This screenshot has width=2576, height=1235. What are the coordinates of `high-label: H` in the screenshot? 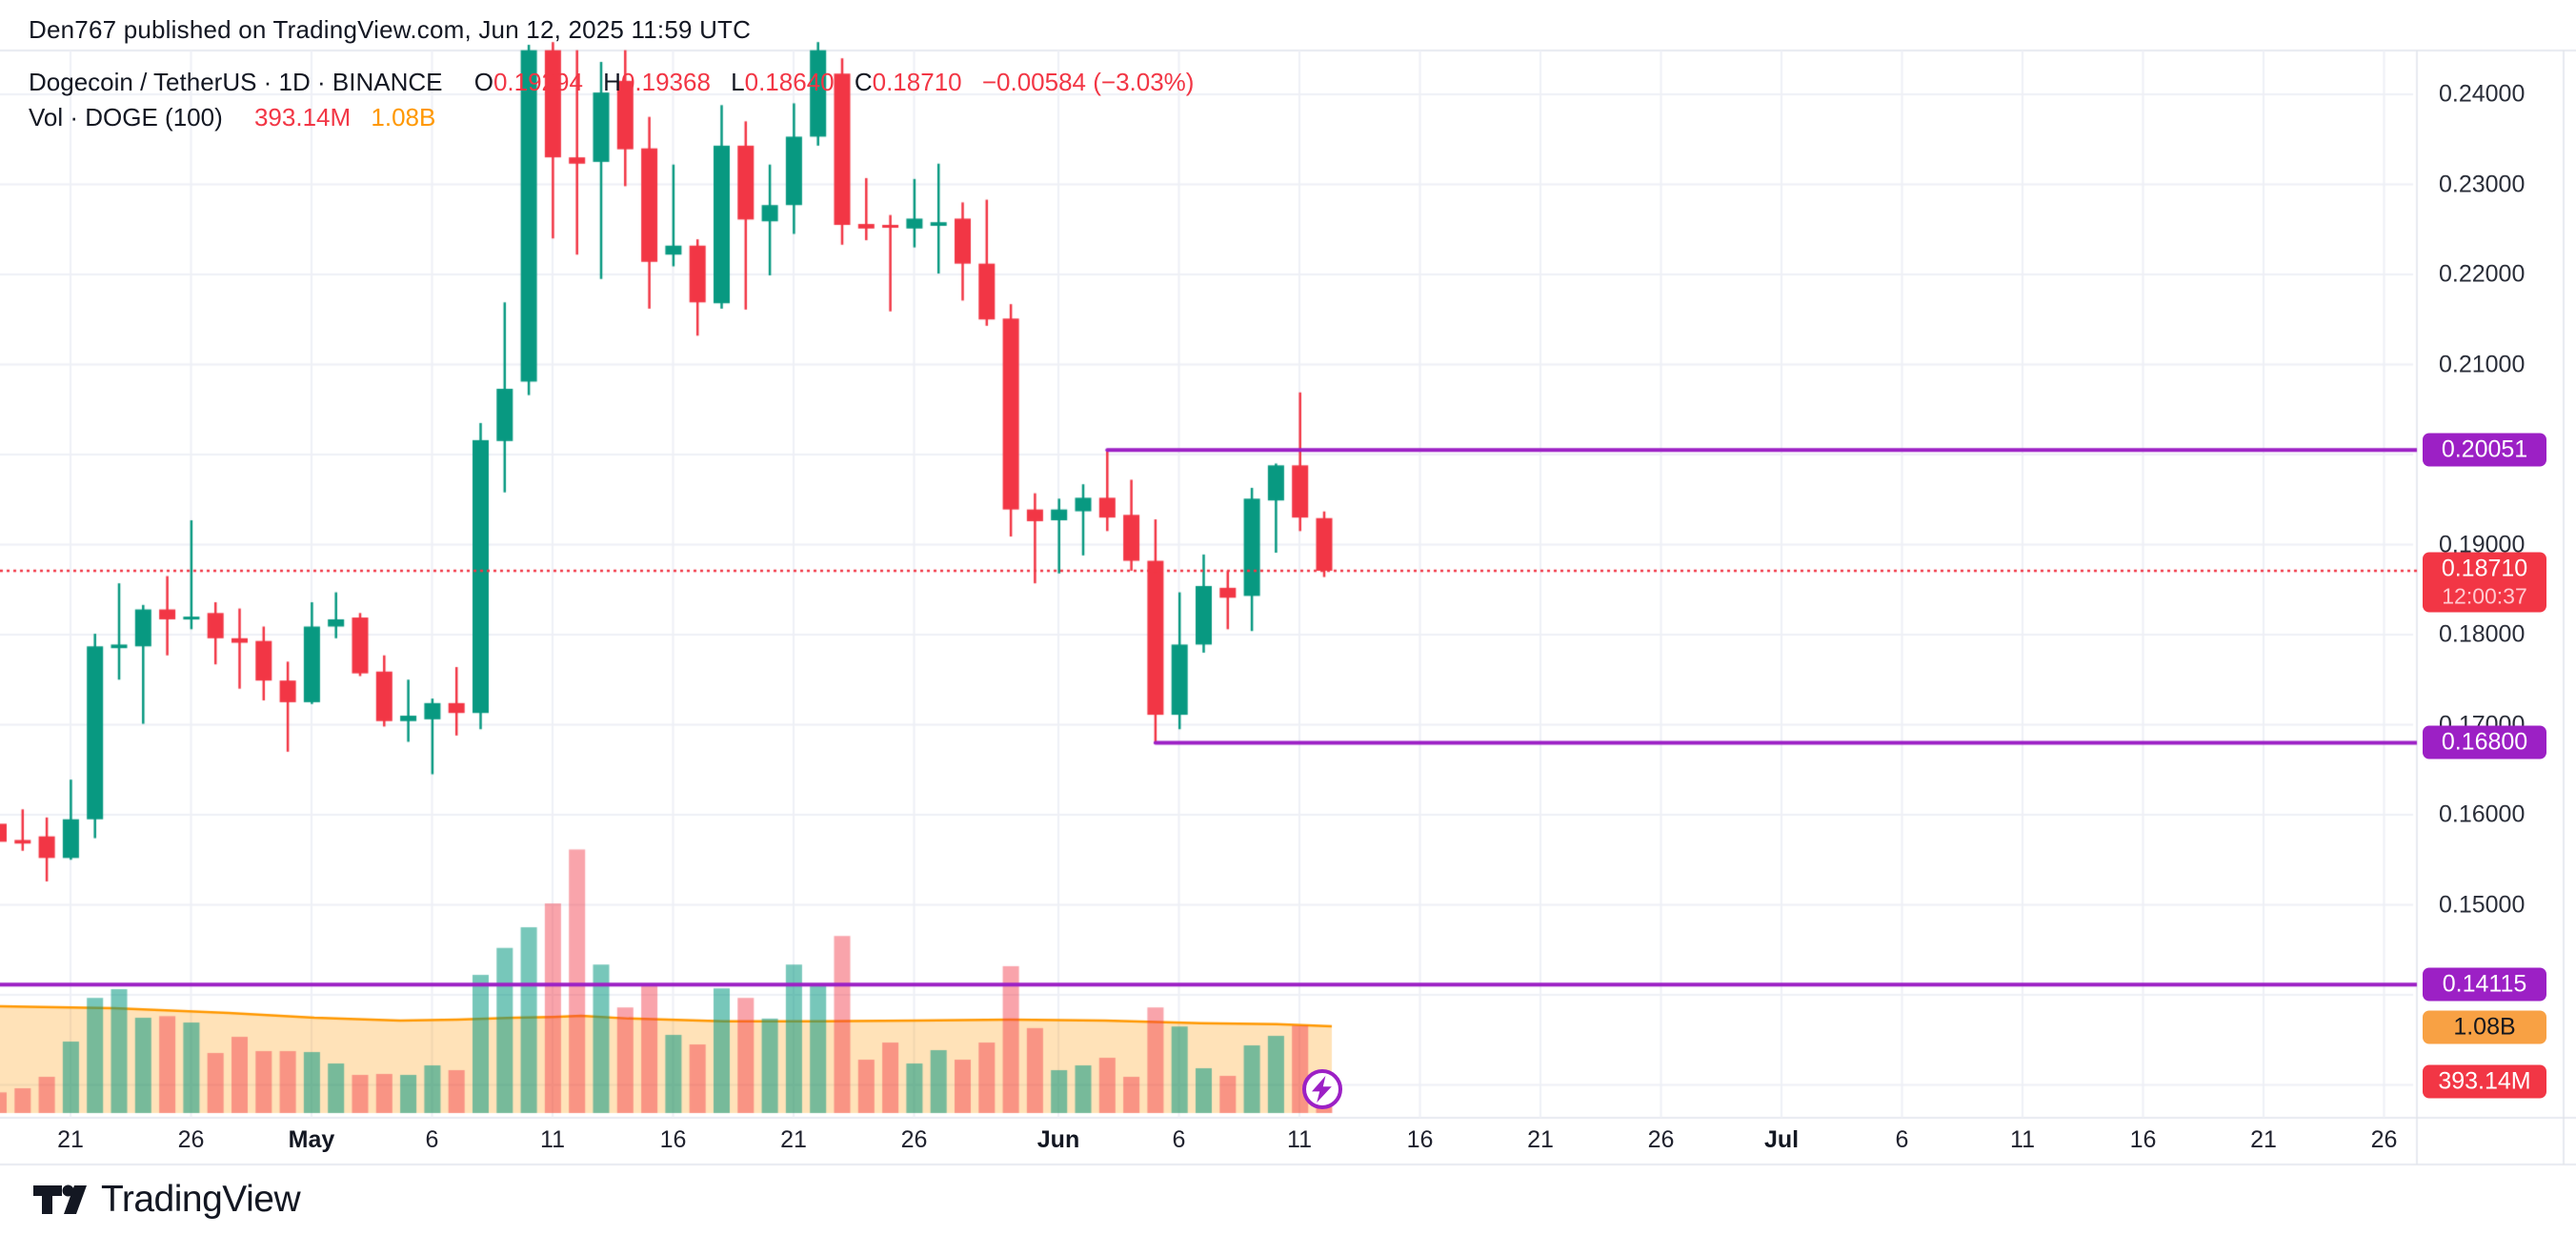 It's located at (612, 82).